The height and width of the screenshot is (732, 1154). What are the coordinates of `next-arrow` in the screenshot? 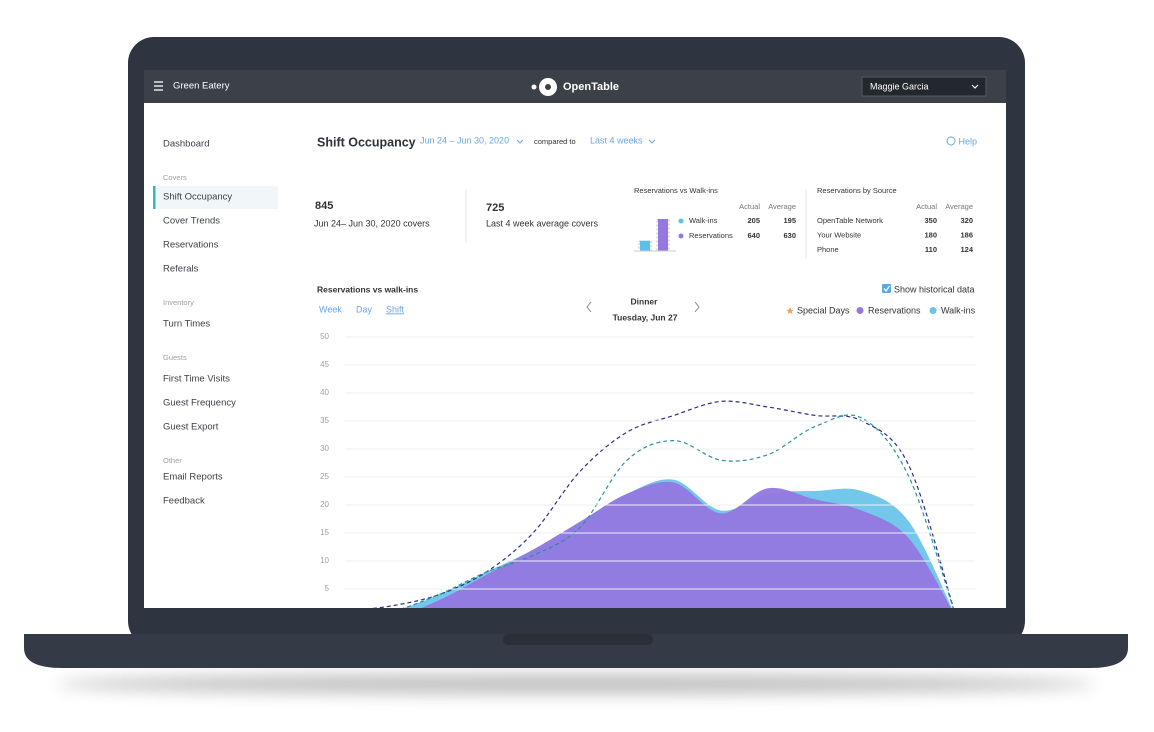 It's located at (697, 307).